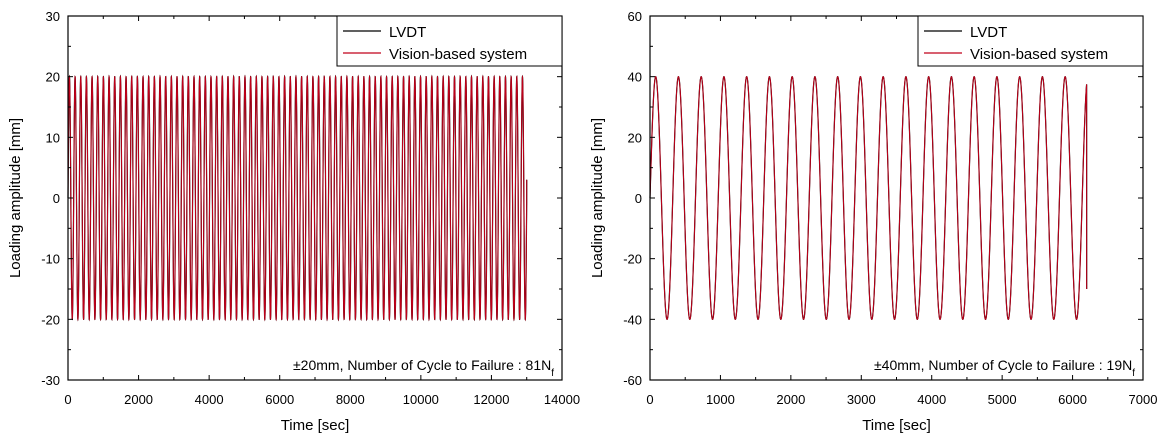  What do you see at coordinates (423, 368) in the screenshot?
I see `annotation: ±20mm, Number of Cycle to Failure : 81Nf` at bounding box center [423, 368].